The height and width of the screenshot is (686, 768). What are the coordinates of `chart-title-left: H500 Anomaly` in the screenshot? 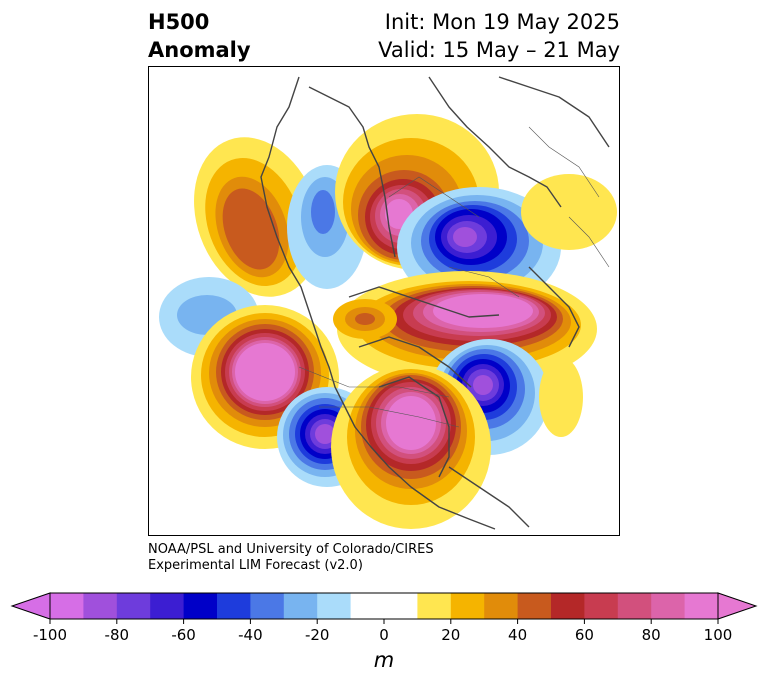 It's located at (199, 36).